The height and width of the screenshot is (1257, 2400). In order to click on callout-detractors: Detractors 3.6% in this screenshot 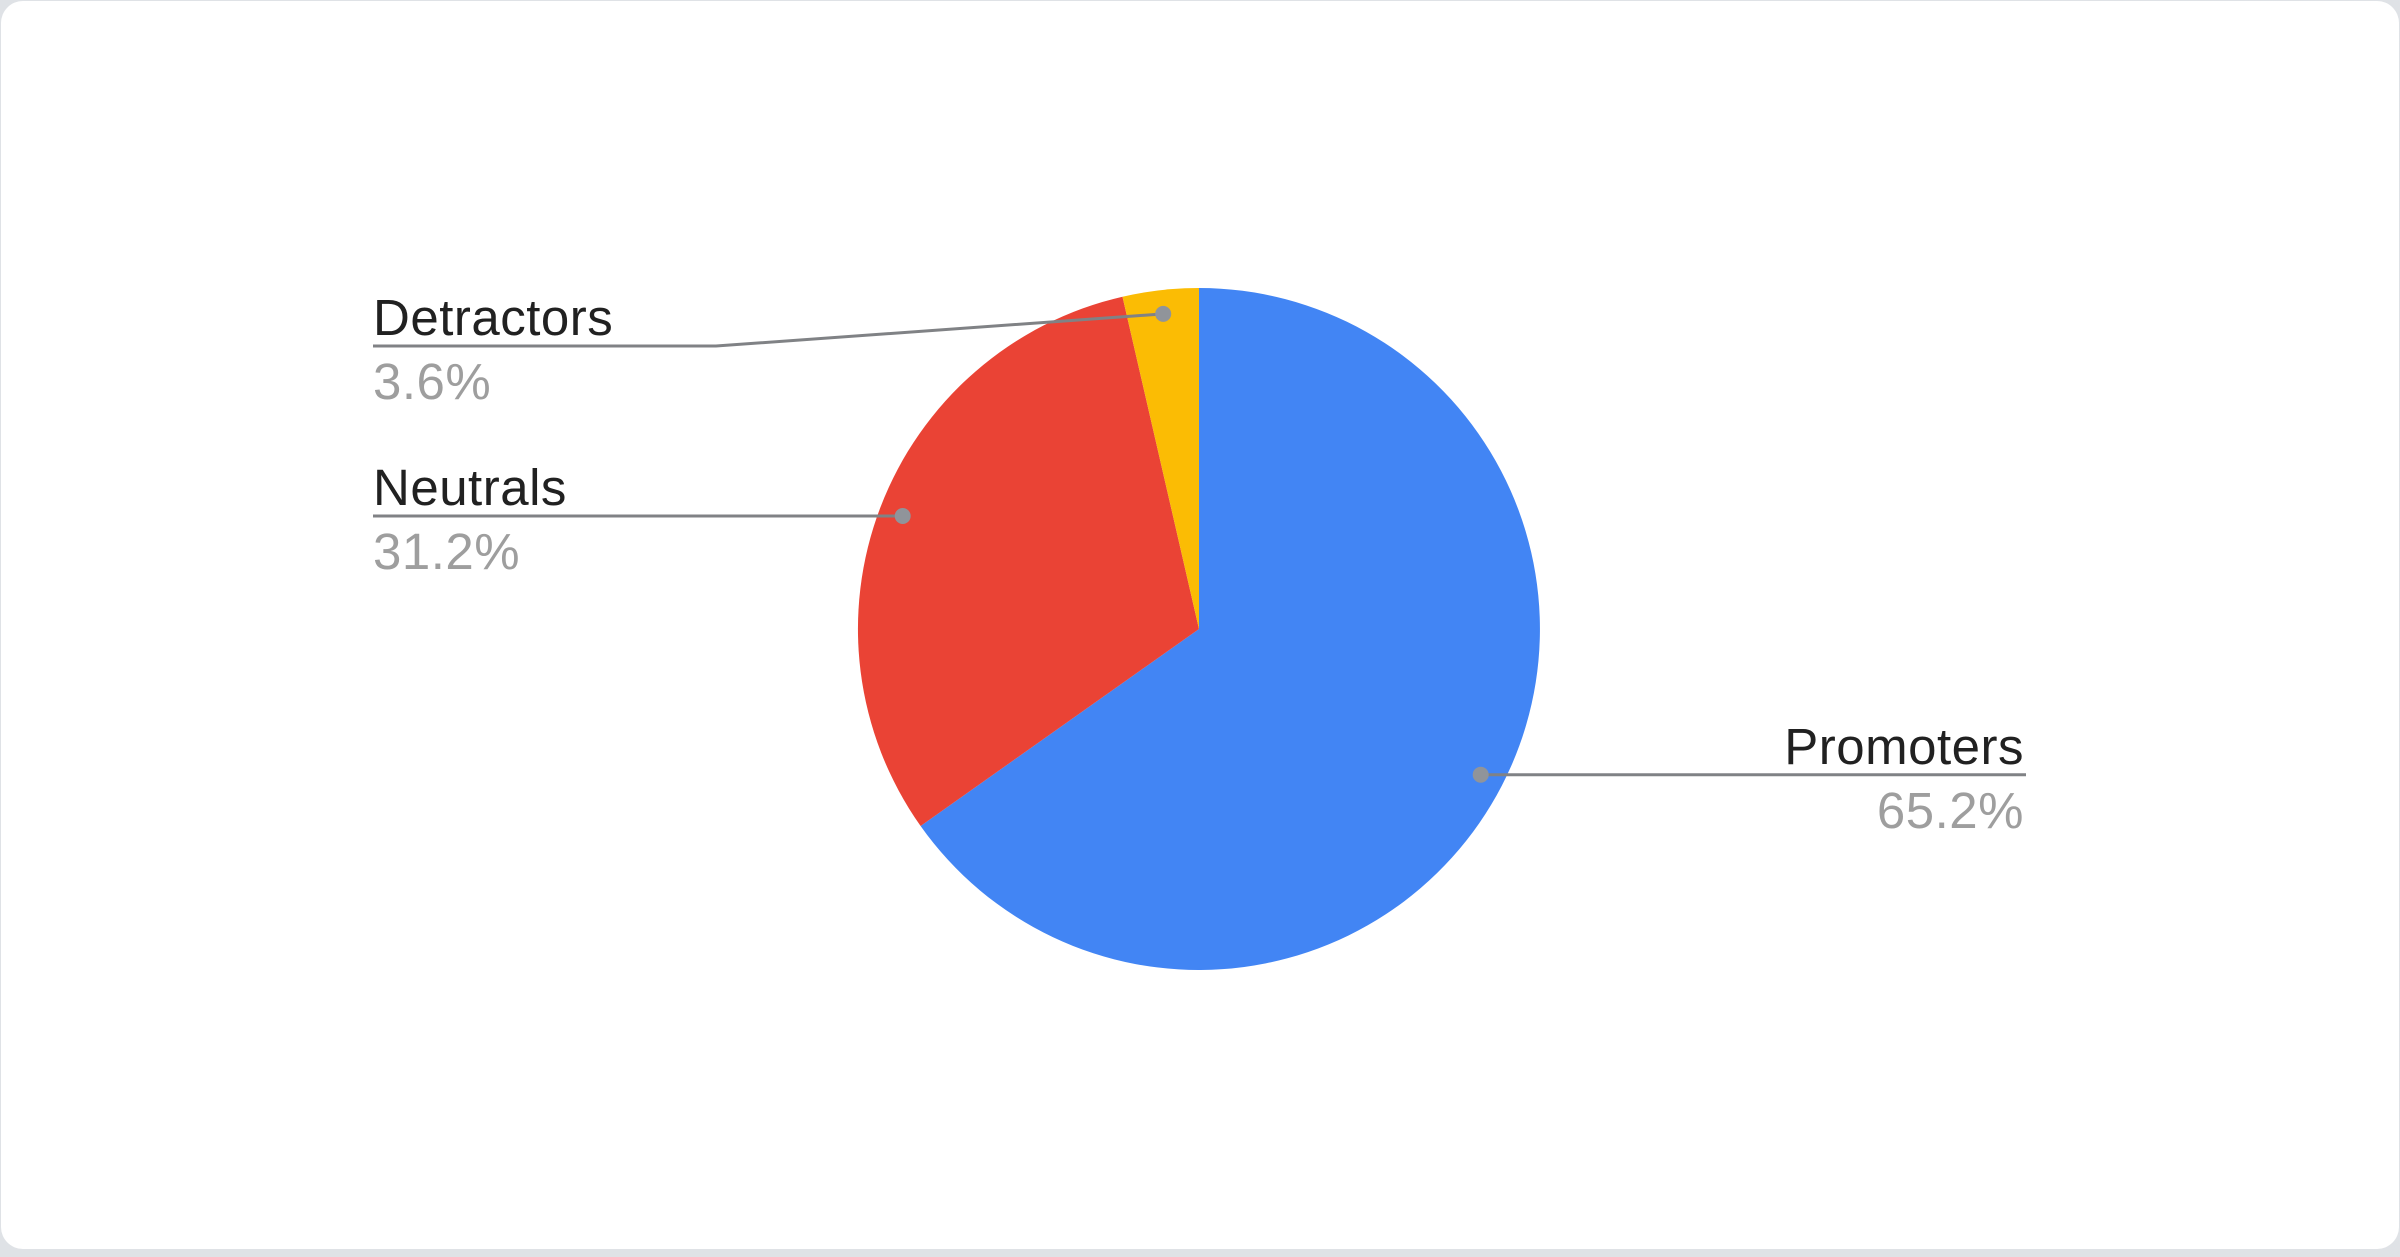, I will do `click(493, 350)`.